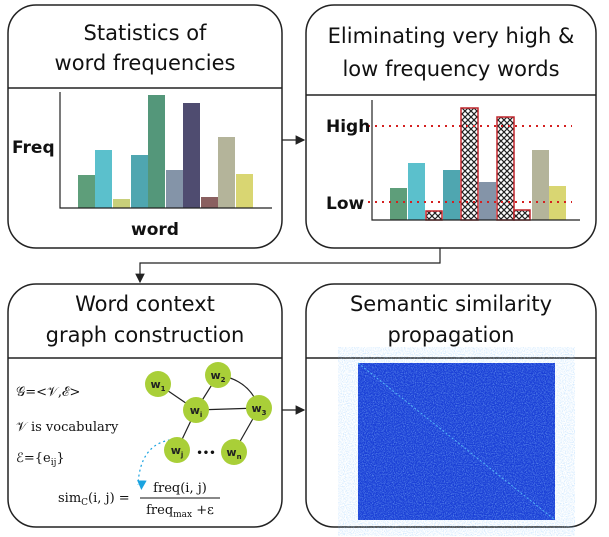 The width and height of the screenshot is (609, 537). Describe the element at coordinates (48, 392) in the screenshot. I see `definition: 𝒢=<𝒱,ℰ>` at that location.